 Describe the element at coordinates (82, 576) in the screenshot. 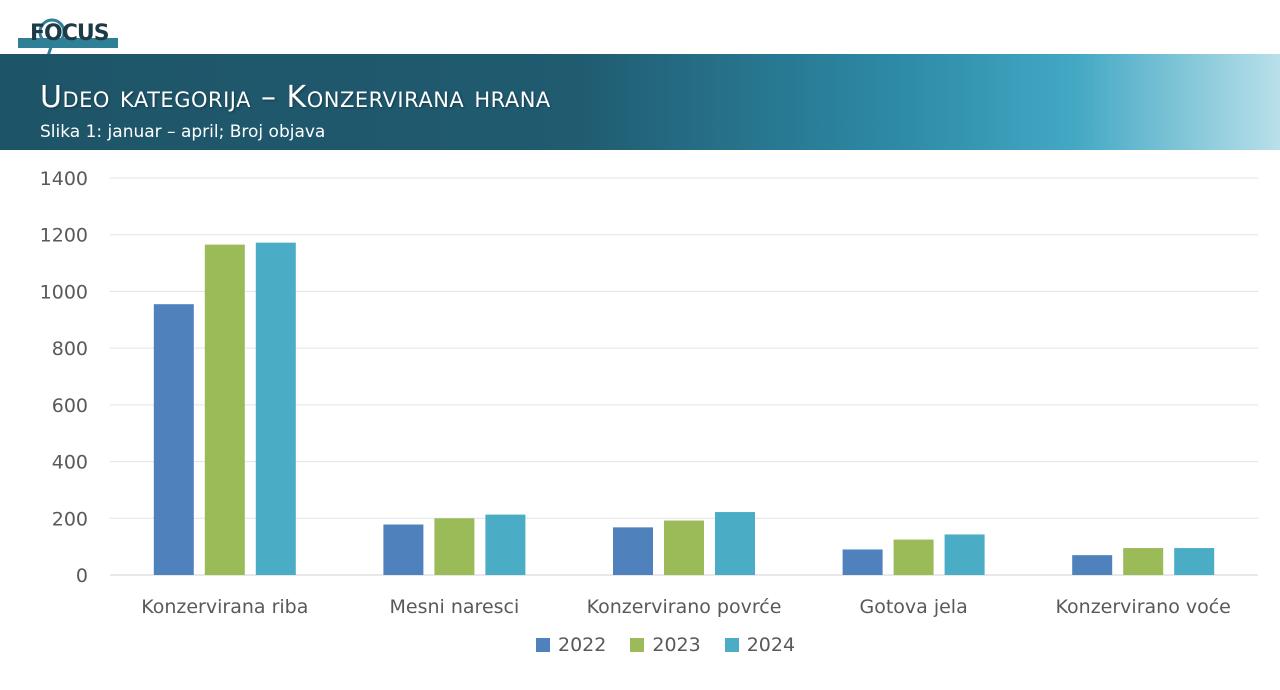

I see `y-tick-label: 0` at that location.